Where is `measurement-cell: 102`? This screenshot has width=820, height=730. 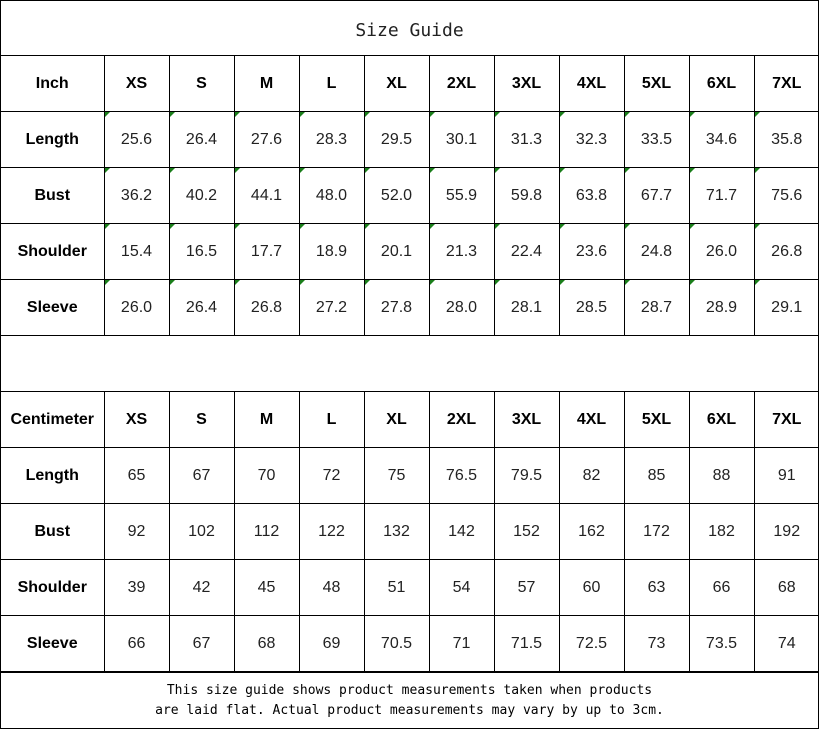
measurement-cell: 102 is located at coordinates (201, 531).